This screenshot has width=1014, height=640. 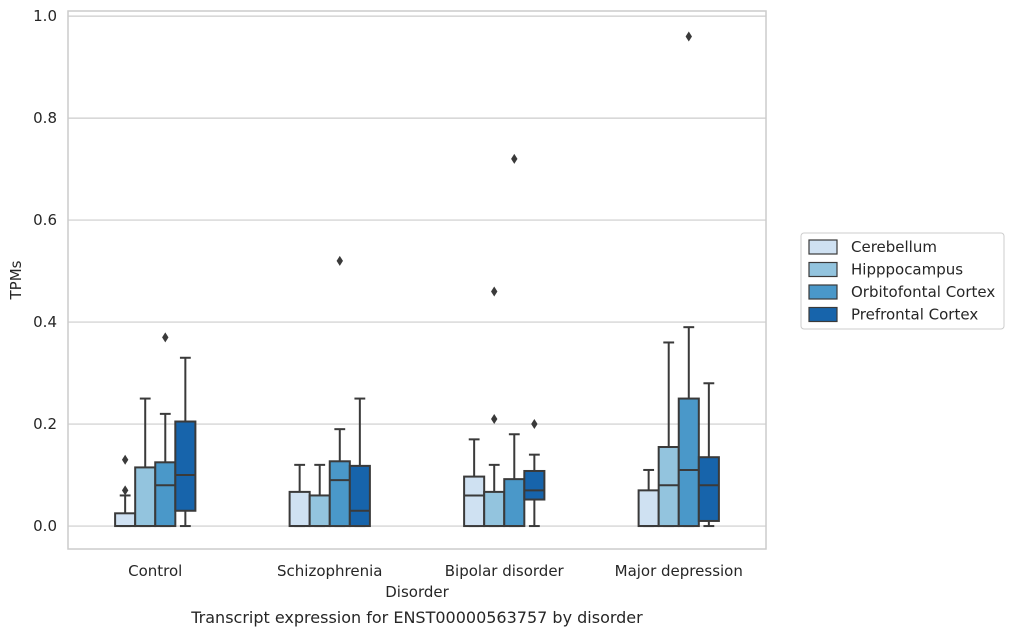 I want to click on y-tick-labels: 0.0 0.2 0.4 0.6 0.8 1.0, so click(x=45, y=271).